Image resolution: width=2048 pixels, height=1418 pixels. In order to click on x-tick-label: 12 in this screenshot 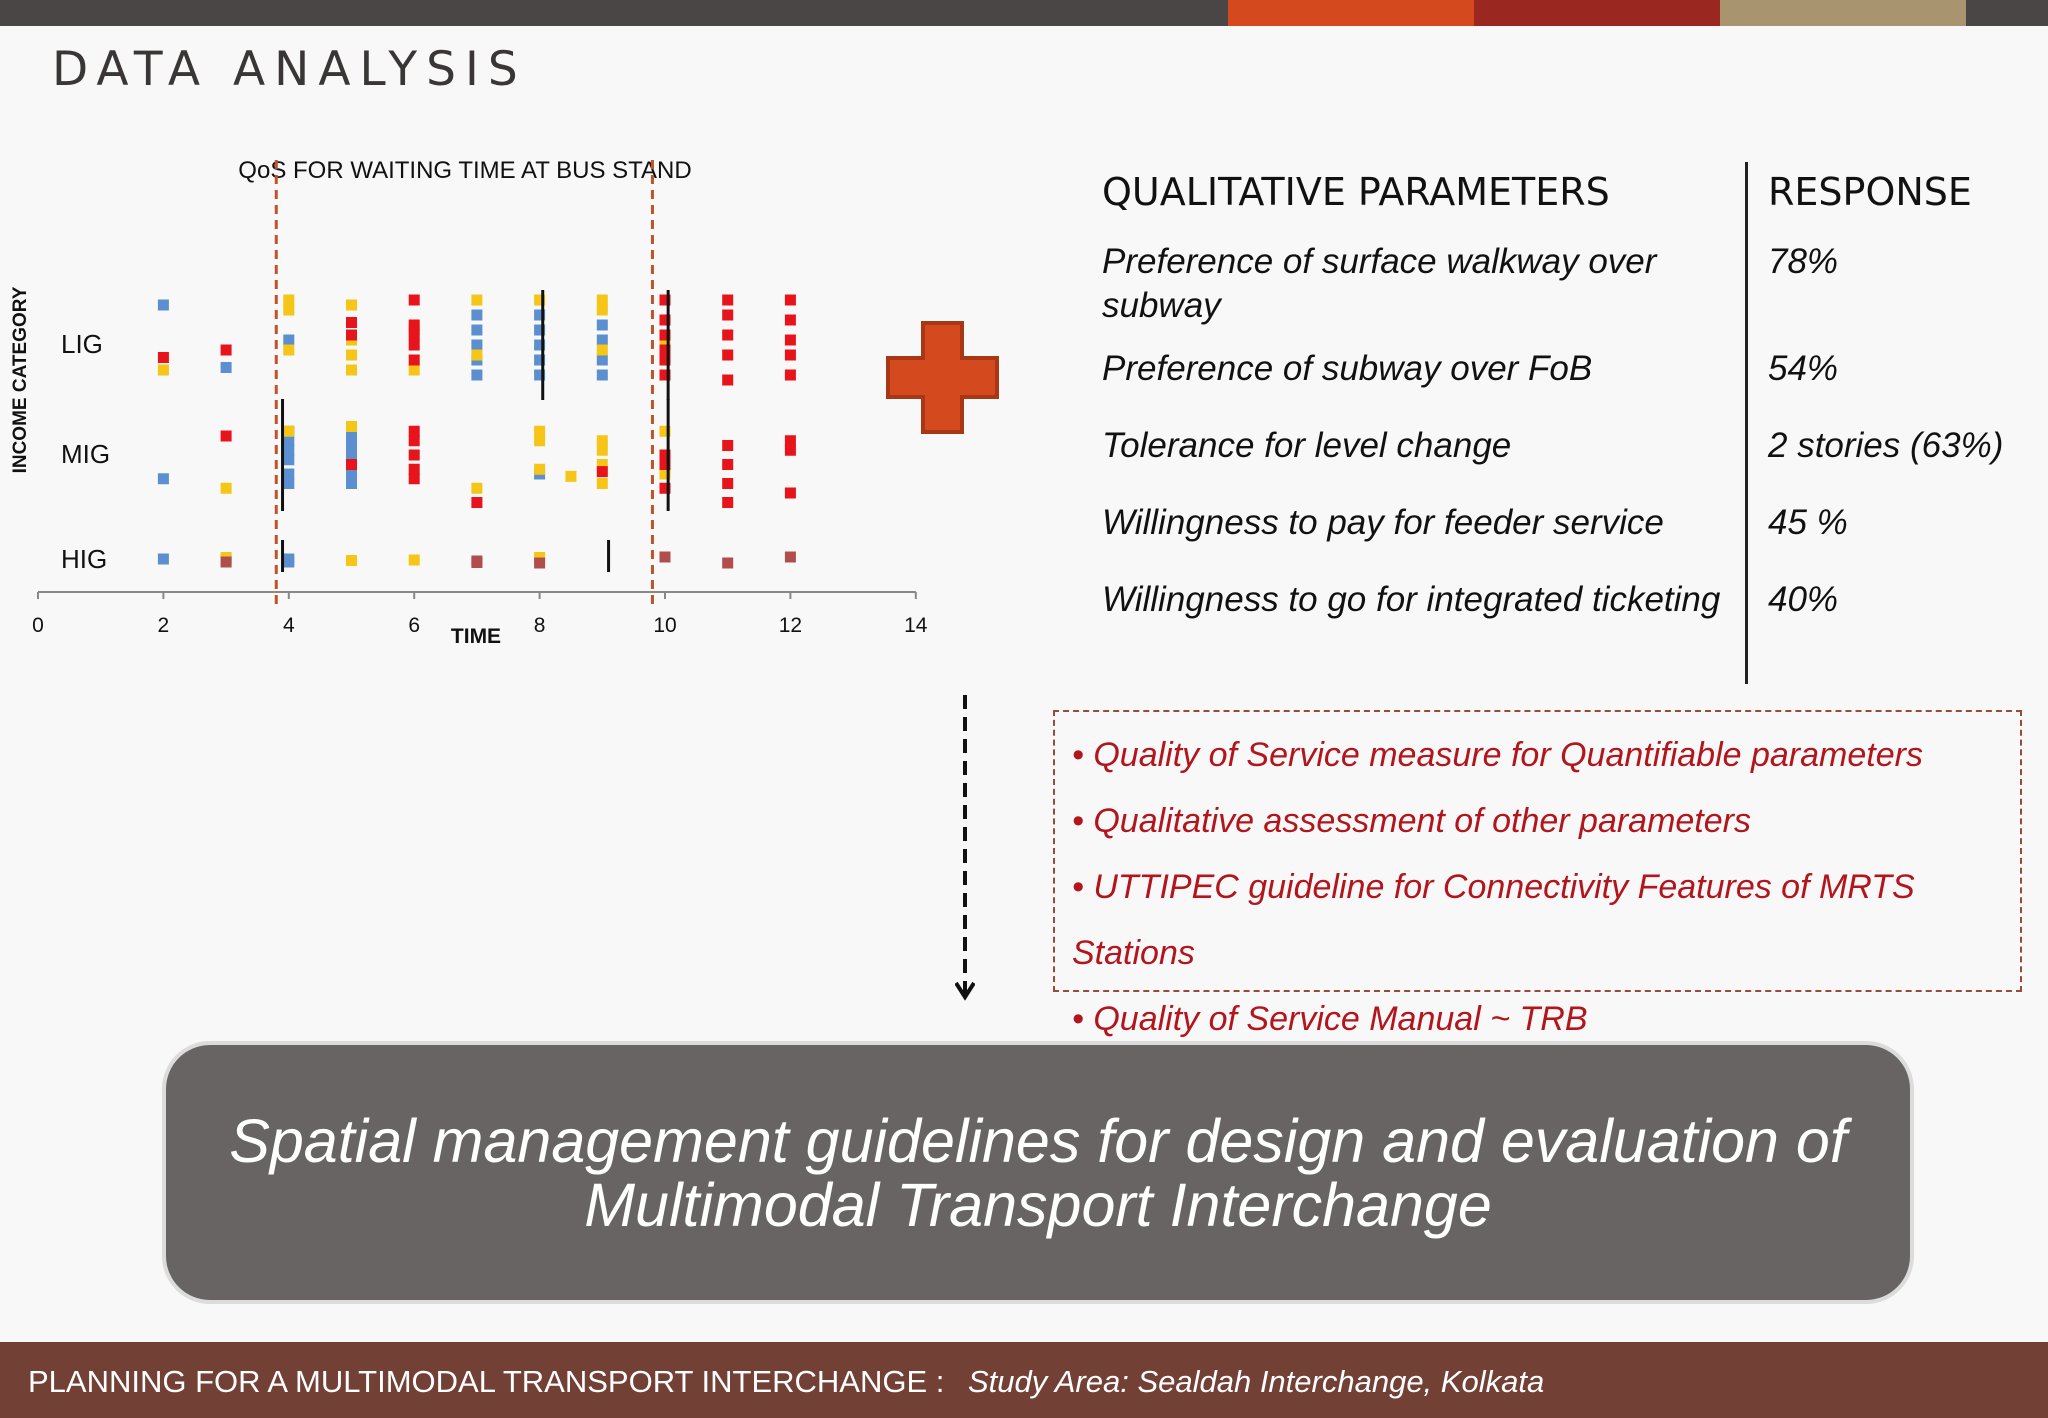, I will do `click(790, 625)`.